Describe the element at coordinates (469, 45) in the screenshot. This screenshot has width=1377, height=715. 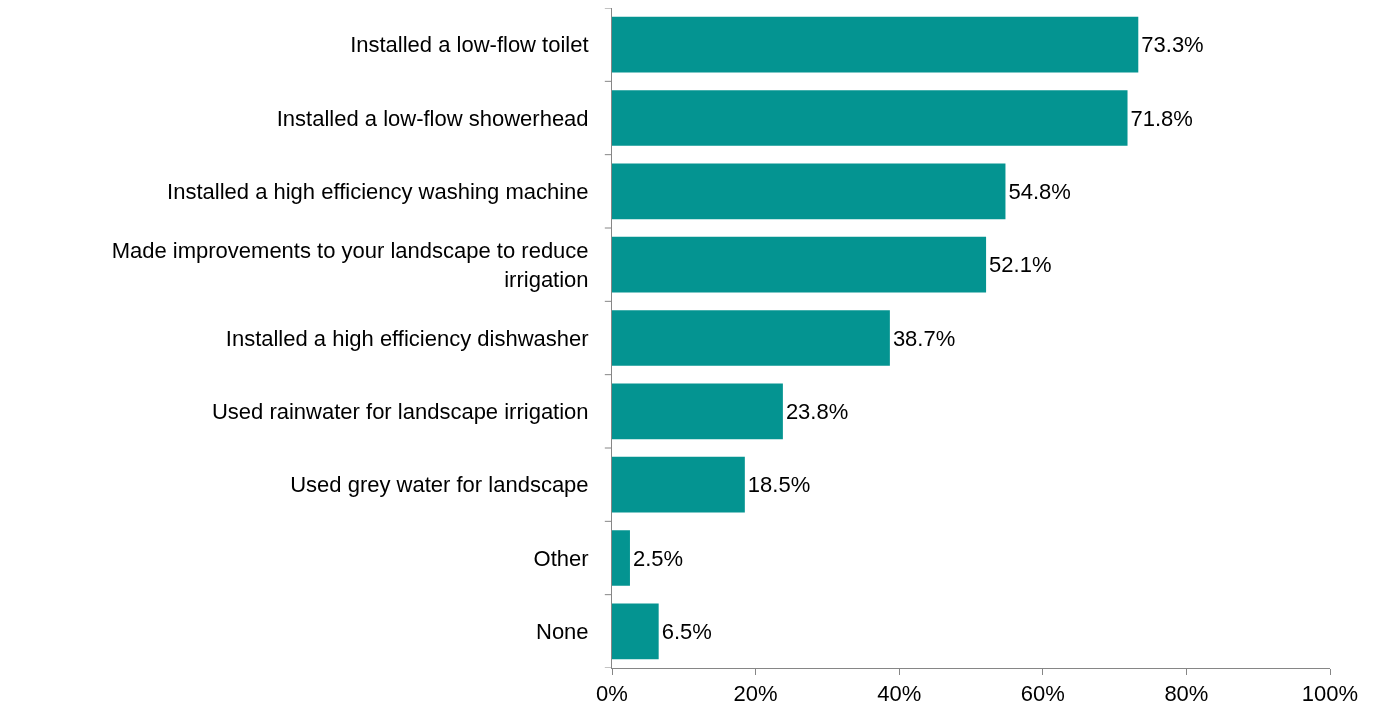
I see `y-tick-label: Installed a low-flow toilet` at that location.